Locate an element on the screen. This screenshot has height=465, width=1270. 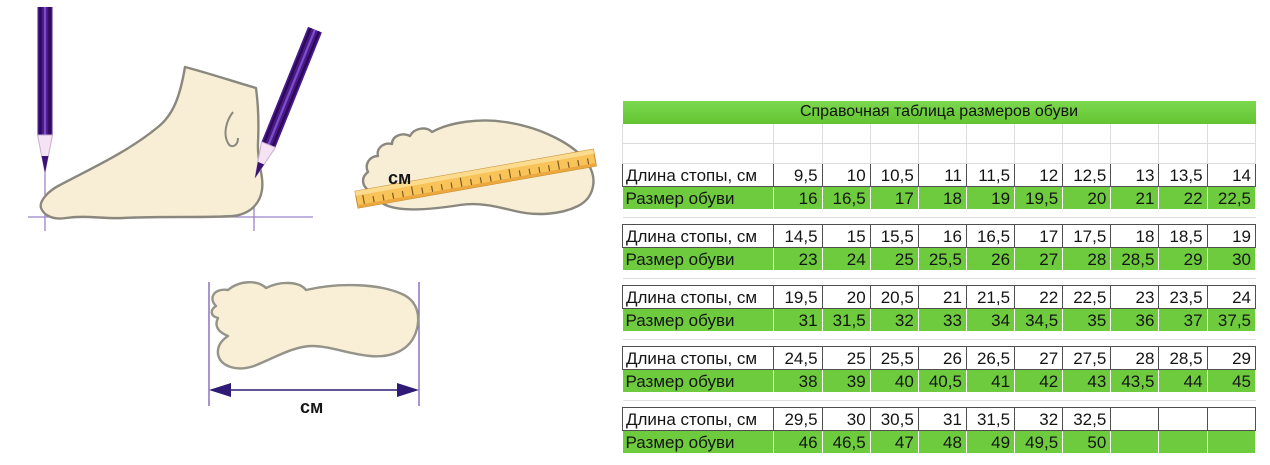
foot-length-cell: 13 is located at coordinates (1135, 175).